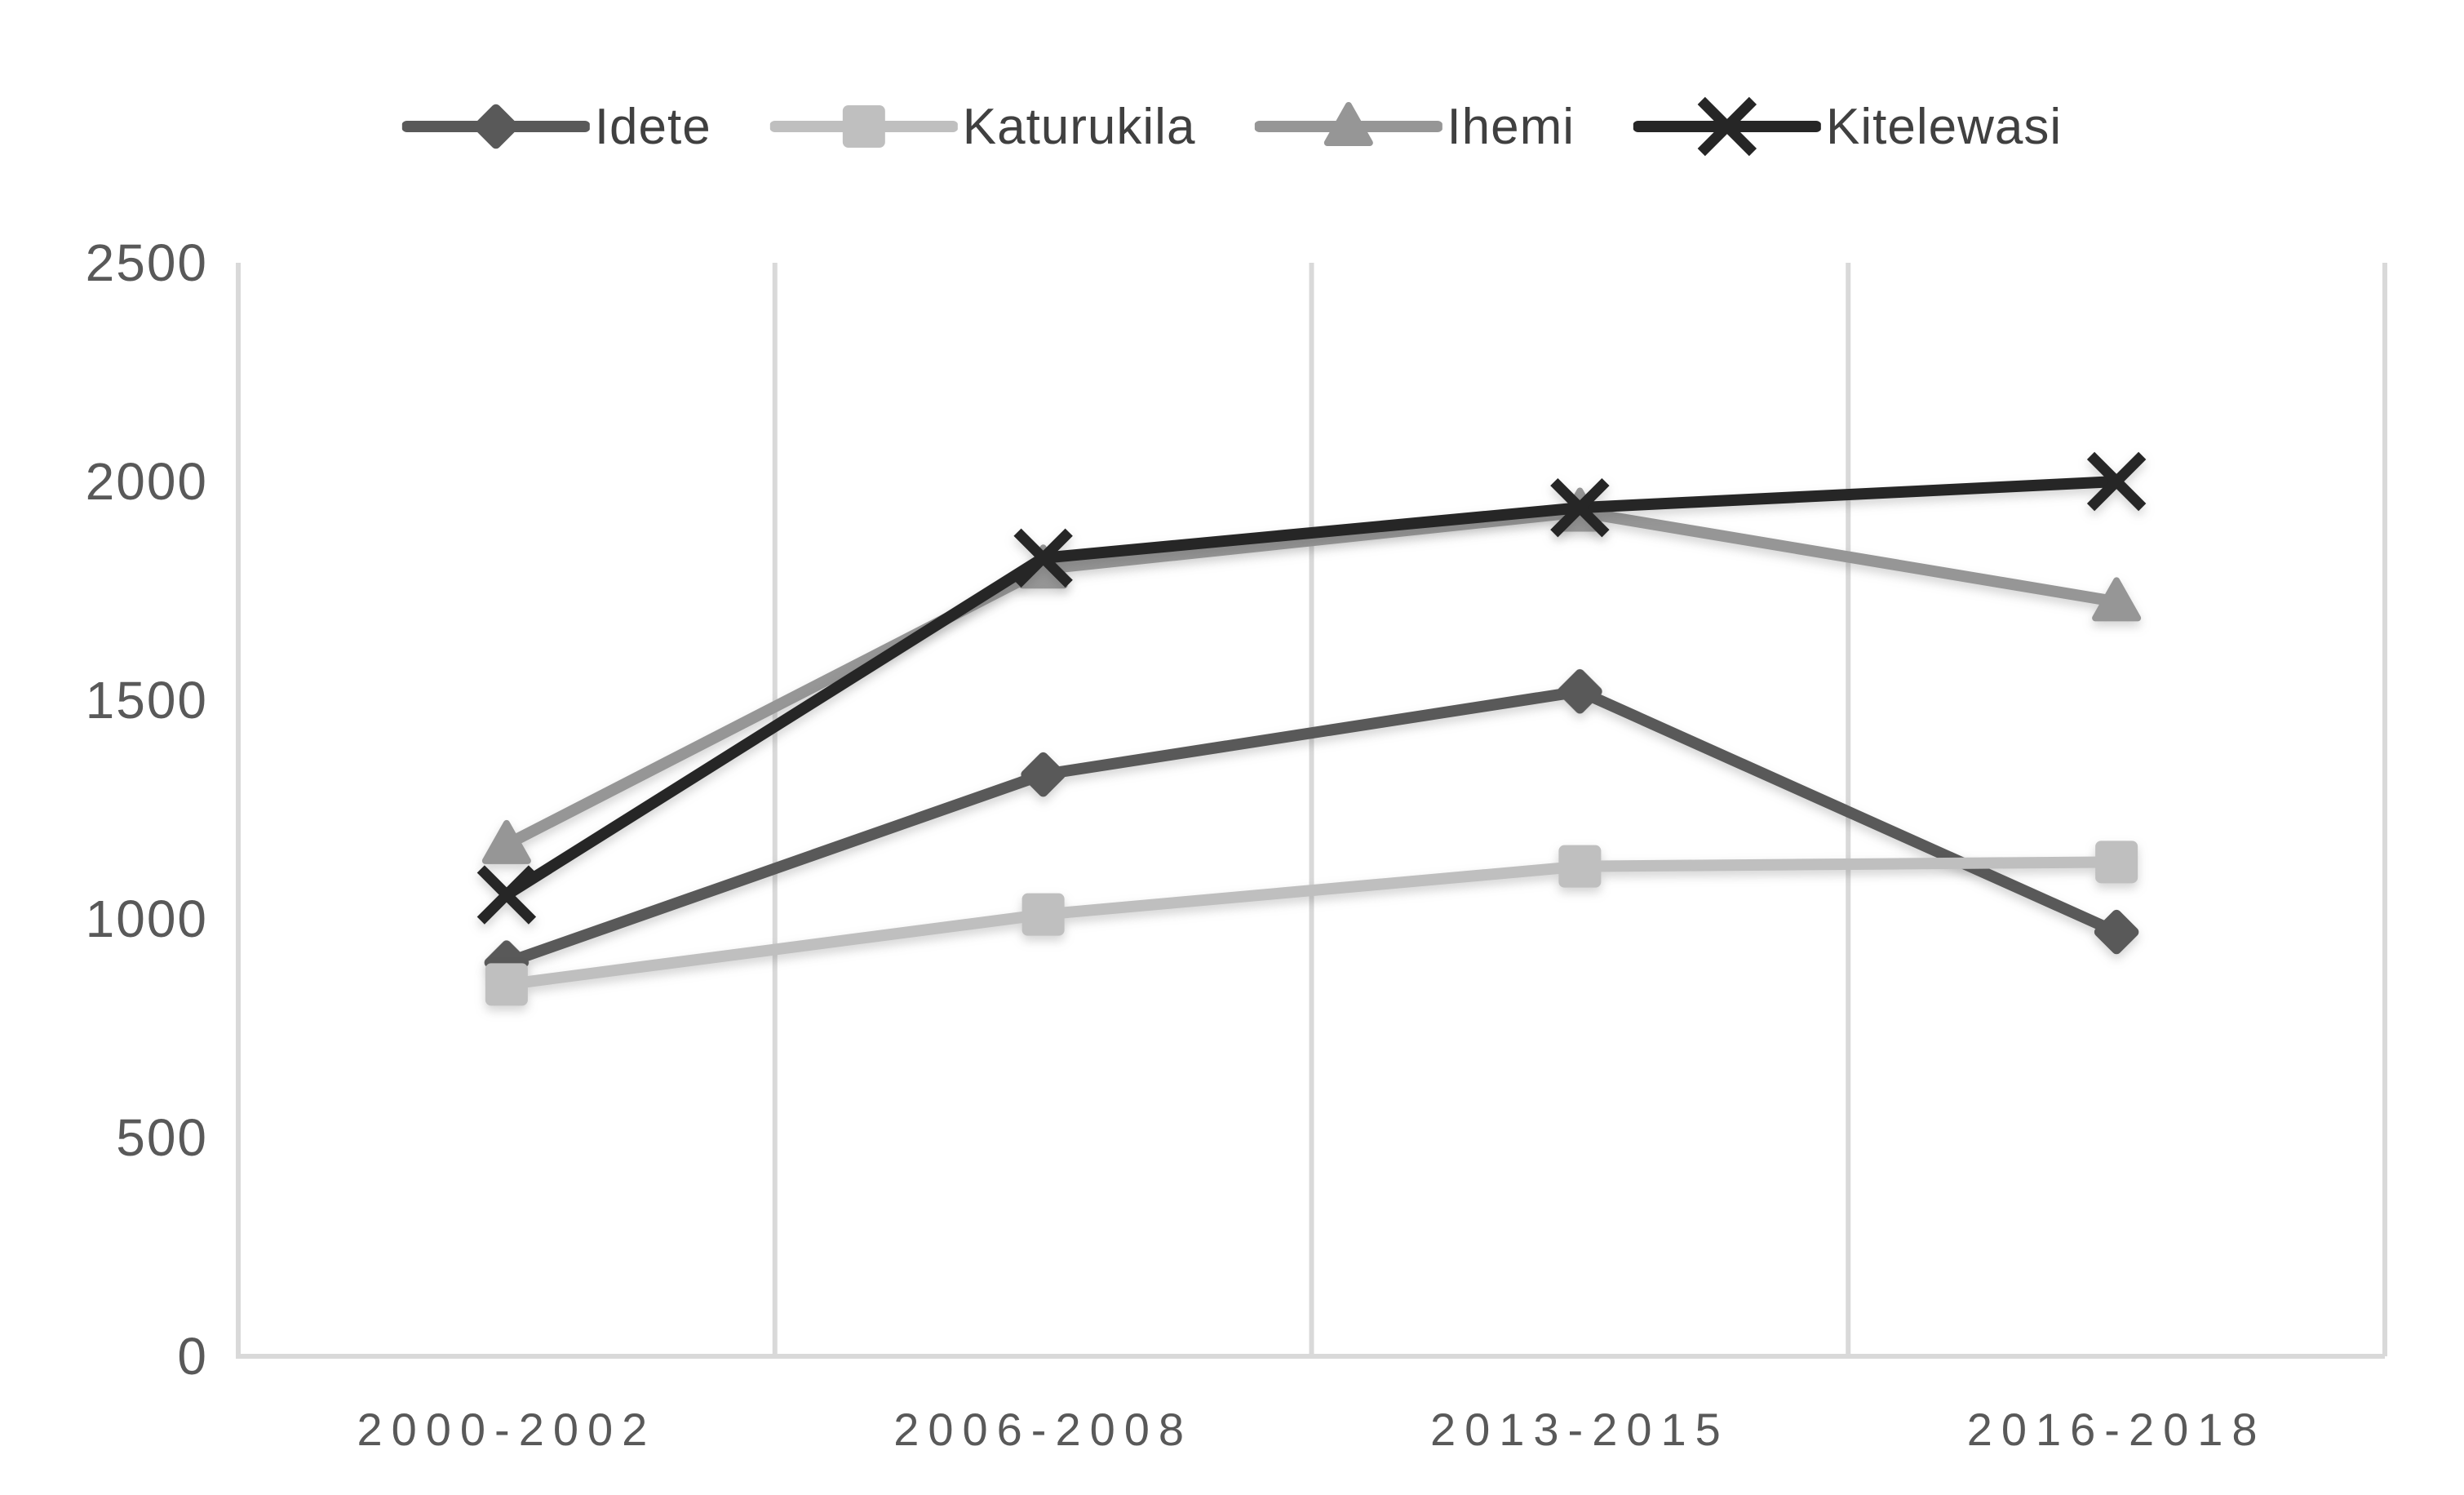 The width and height of the screenshot is (2464, 1495). What do you see at coordinates (146, 481) in the screenshot?
I see `y-tick-label: 2000` at bounding box center [146, 481].